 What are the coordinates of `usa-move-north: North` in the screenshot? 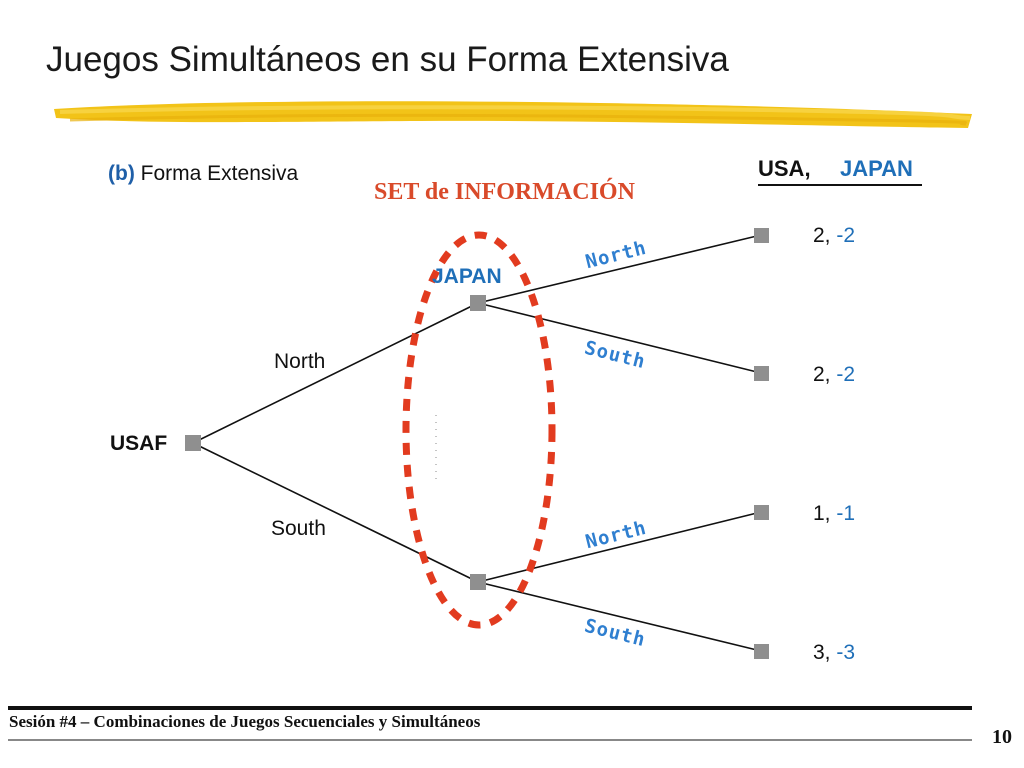 It's located at (300, 361).